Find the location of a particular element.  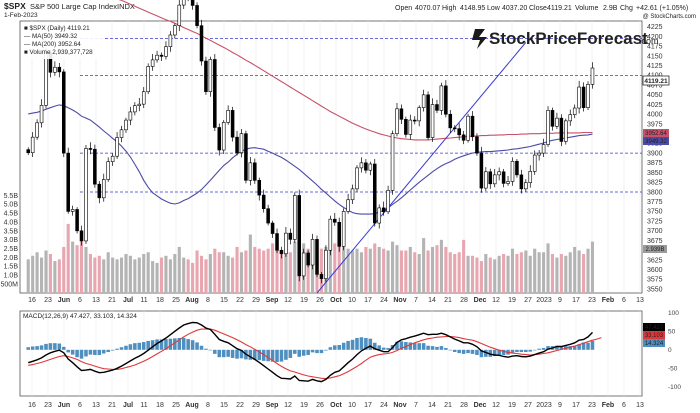

x-tick-label: 19 is located at coordinates (304, 300).